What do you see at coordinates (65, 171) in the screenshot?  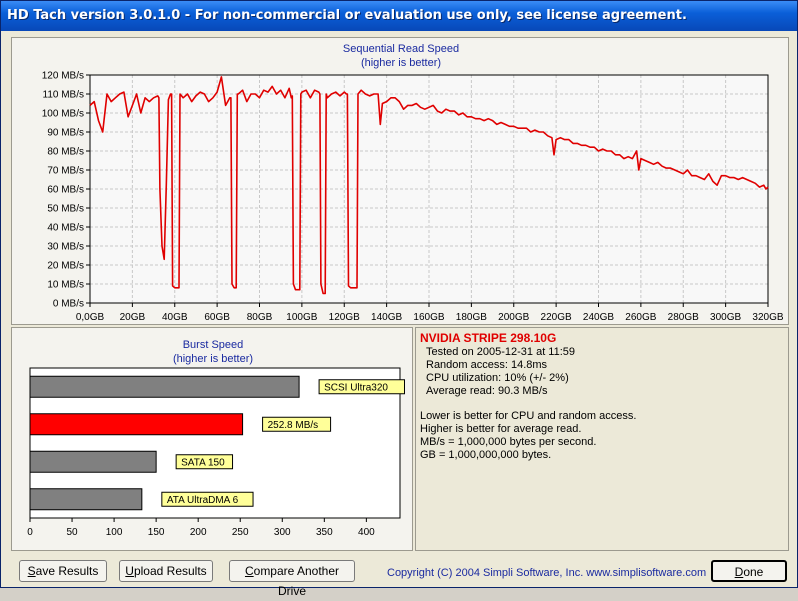 I see `y-tick-label: 70 MB/s` at bounding box center [65, 171].